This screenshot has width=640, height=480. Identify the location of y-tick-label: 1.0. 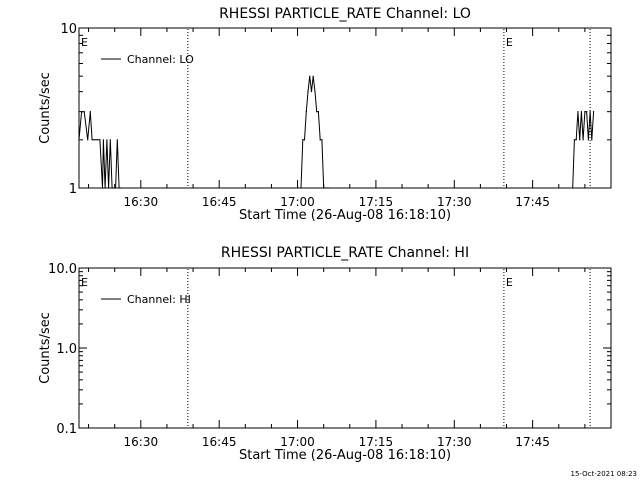
(66, 349).